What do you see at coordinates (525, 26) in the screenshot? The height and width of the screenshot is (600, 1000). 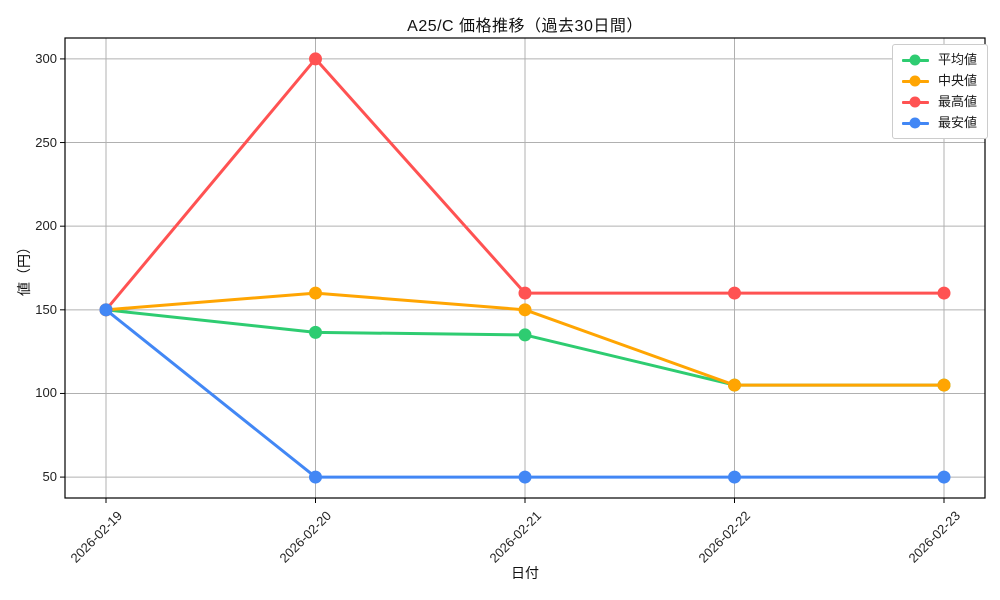 I see `chart-title: A25/C 価格推移（過去30日間）` at bounding box center [525, 26].